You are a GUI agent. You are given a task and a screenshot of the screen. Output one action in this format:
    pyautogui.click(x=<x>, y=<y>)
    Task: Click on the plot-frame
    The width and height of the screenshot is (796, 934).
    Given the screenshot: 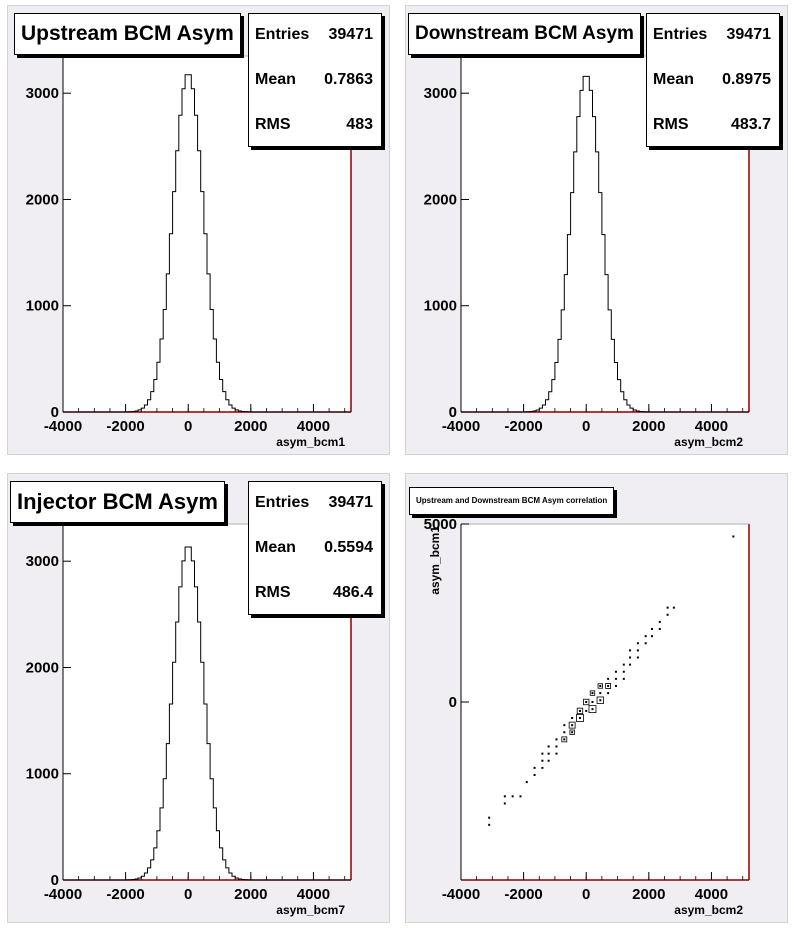 What is the action you would take?
    pyautogui.click(x=605, y=702)
    